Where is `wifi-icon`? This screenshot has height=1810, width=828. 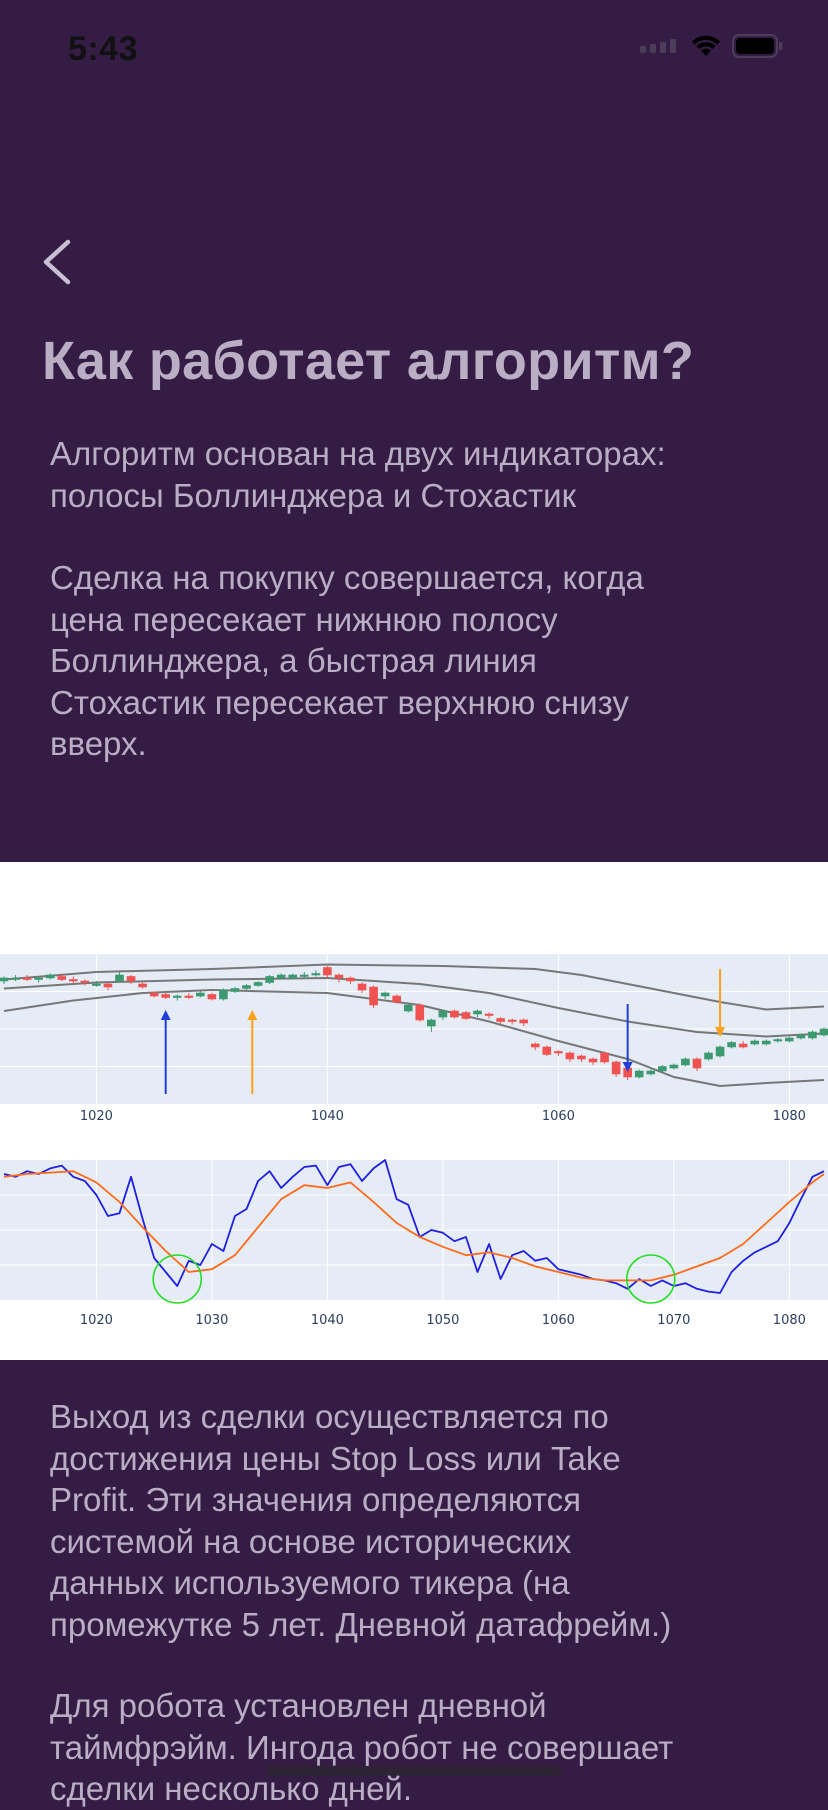
wifi-icon is located at coordinates (706, 45).